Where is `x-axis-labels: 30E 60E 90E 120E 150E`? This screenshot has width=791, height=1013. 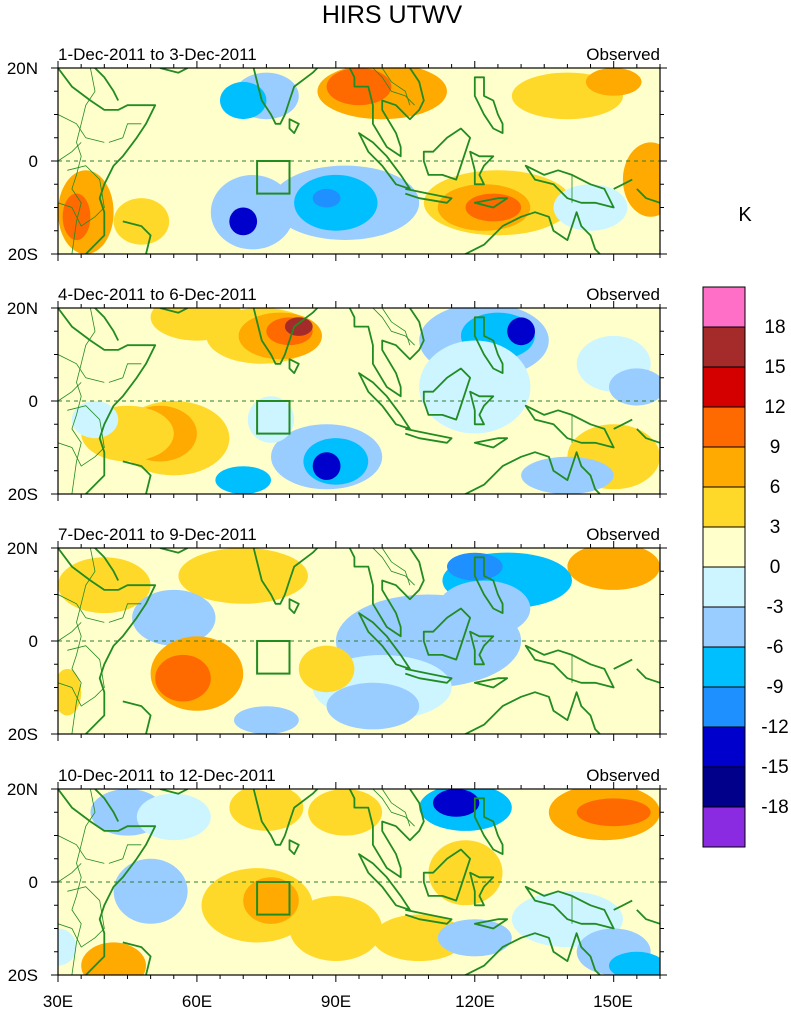
x-axis-labels: 30E 60E 90E 120E 150E is located at coordinates (338, 1001).